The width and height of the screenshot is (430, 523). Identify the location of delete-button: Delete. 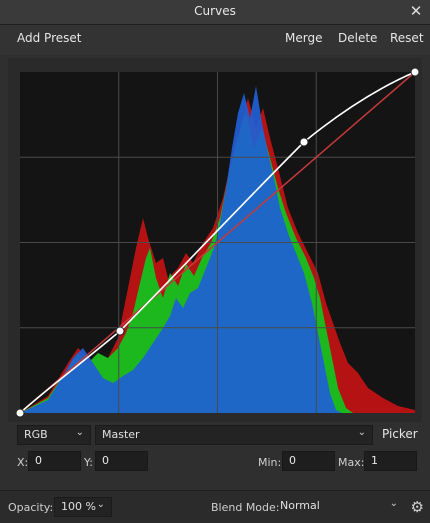
(358, 38).